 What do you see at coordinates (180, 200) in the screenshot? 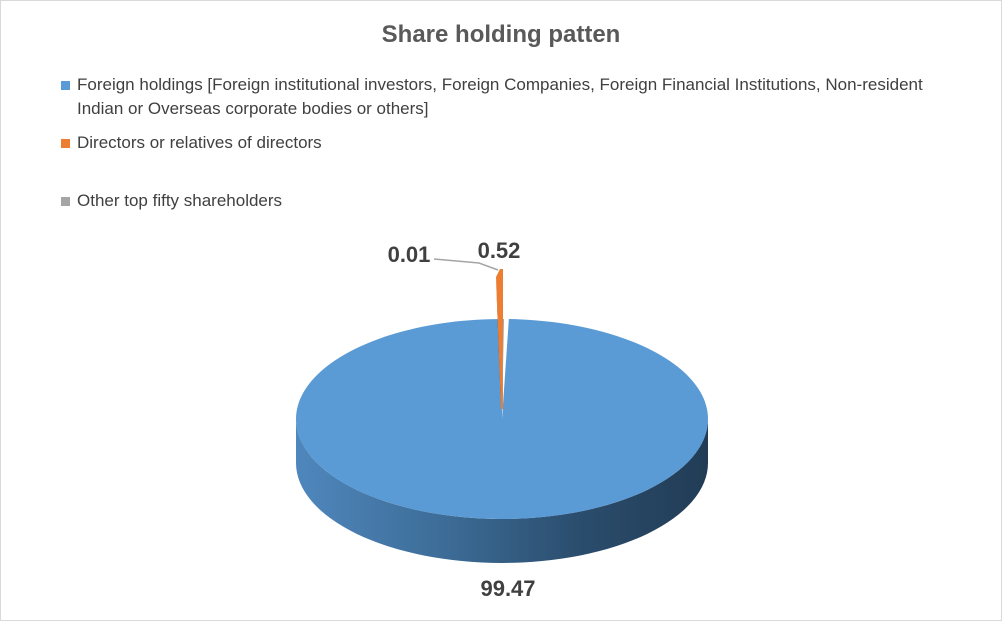
I see `legend-label-other-shareholders: Other top fifty shareholders` at bounding box center [180, 200].